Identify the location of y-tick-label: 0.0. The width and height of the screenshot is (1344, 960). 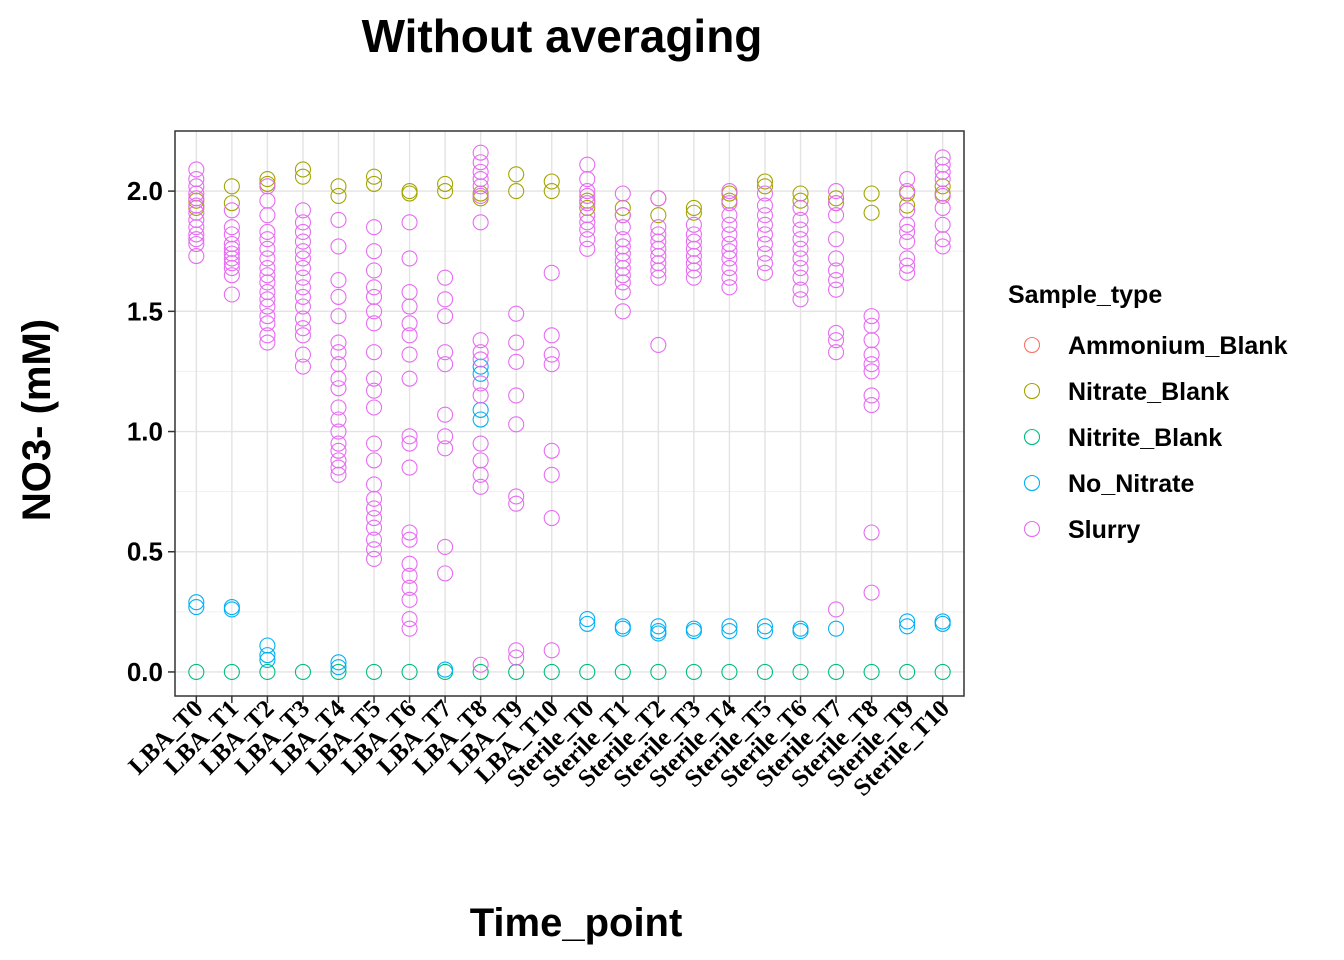
(145, 672).